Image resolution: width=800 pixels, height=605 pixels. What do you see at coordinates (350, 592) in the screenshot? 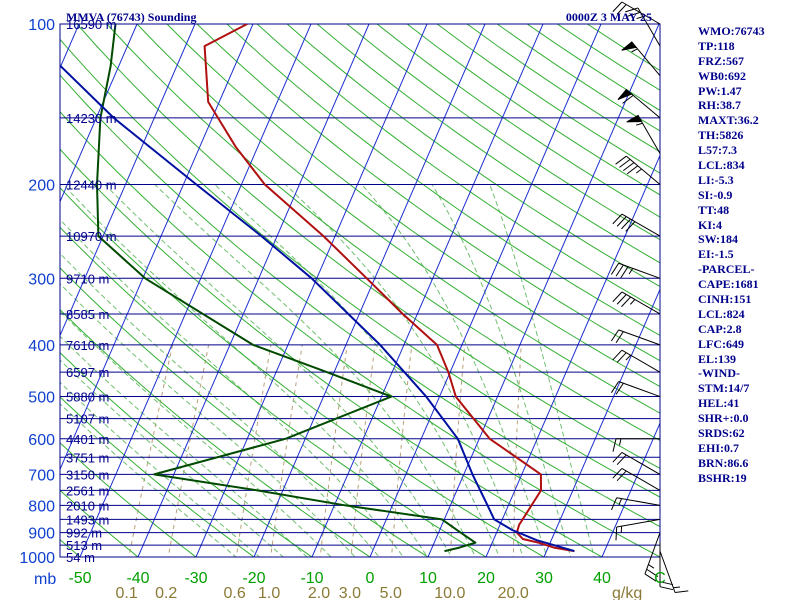
I see `mixing-ratio-label: 3.0` at bounding box center [350, 592].